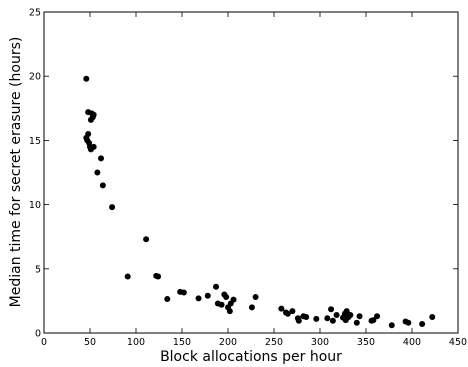  Describe the element at coordinates (182, 342) in the screenshot. I see `x-tick-label: 150` at that location.